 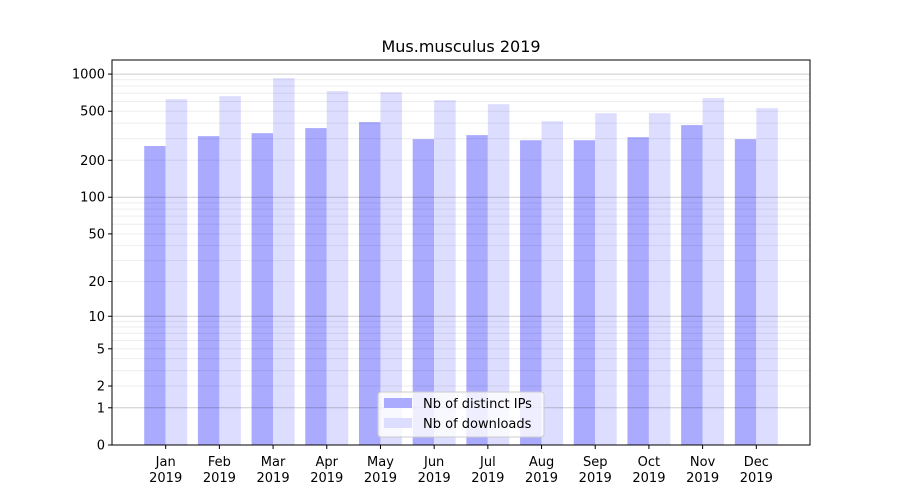 I want to click on y-tick-label: 0, so click(x=101, y=446).